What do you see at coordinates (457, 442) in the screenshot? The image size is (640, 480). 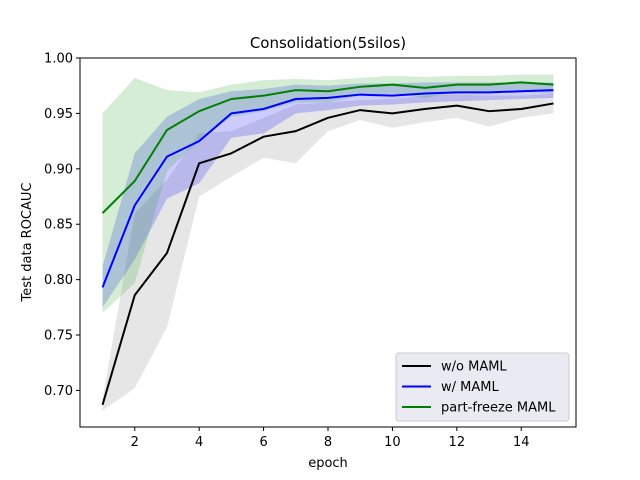 I see `x-tick-label: 12` at bounding box center [457, 442].